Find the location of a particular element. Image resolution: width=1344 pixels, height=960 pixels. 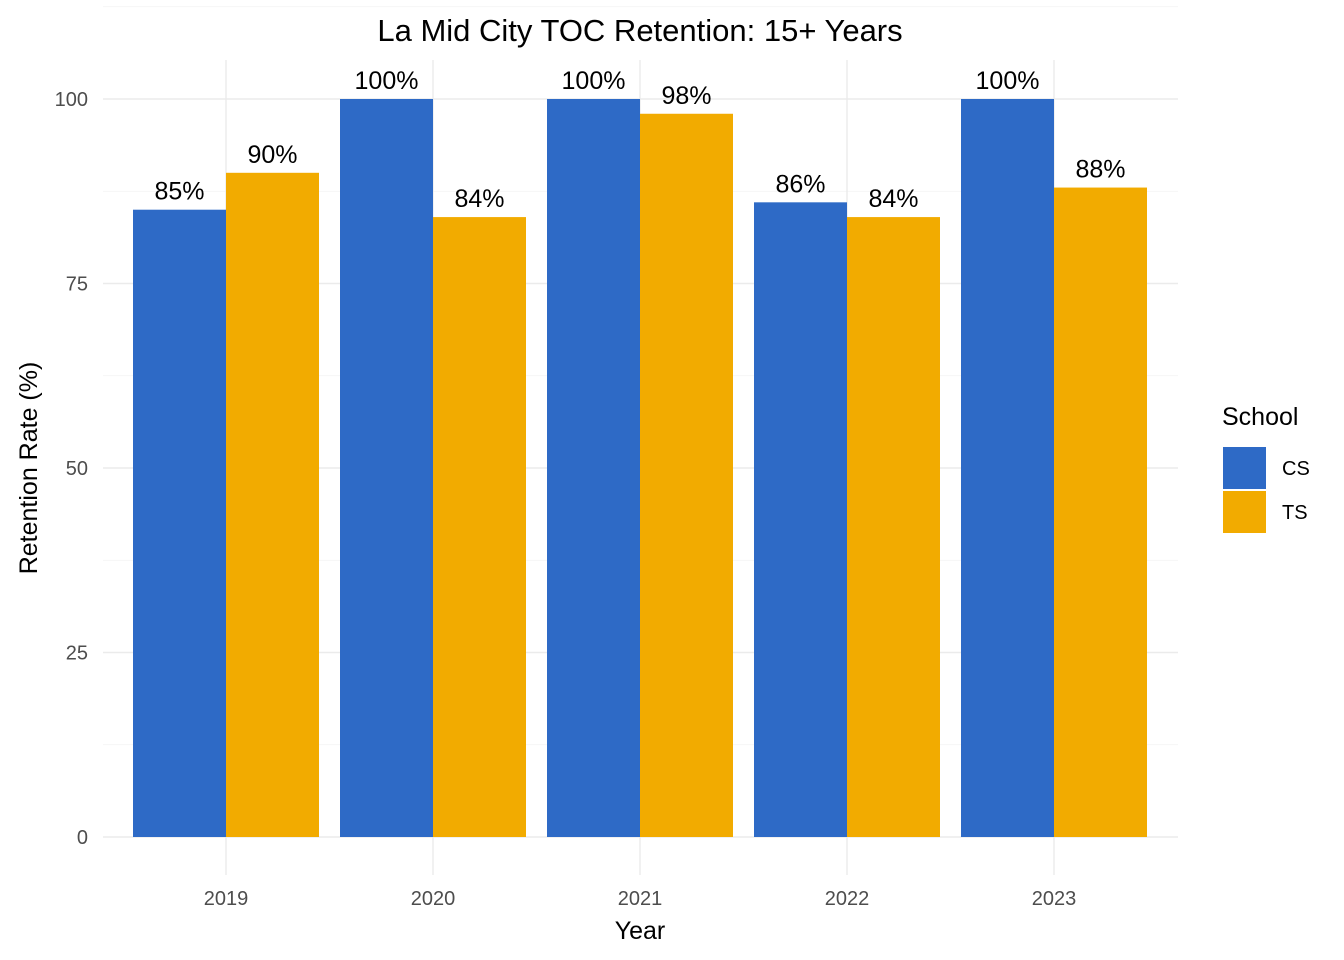

legend-items: CS TS is located at coordinates (1266, 490).